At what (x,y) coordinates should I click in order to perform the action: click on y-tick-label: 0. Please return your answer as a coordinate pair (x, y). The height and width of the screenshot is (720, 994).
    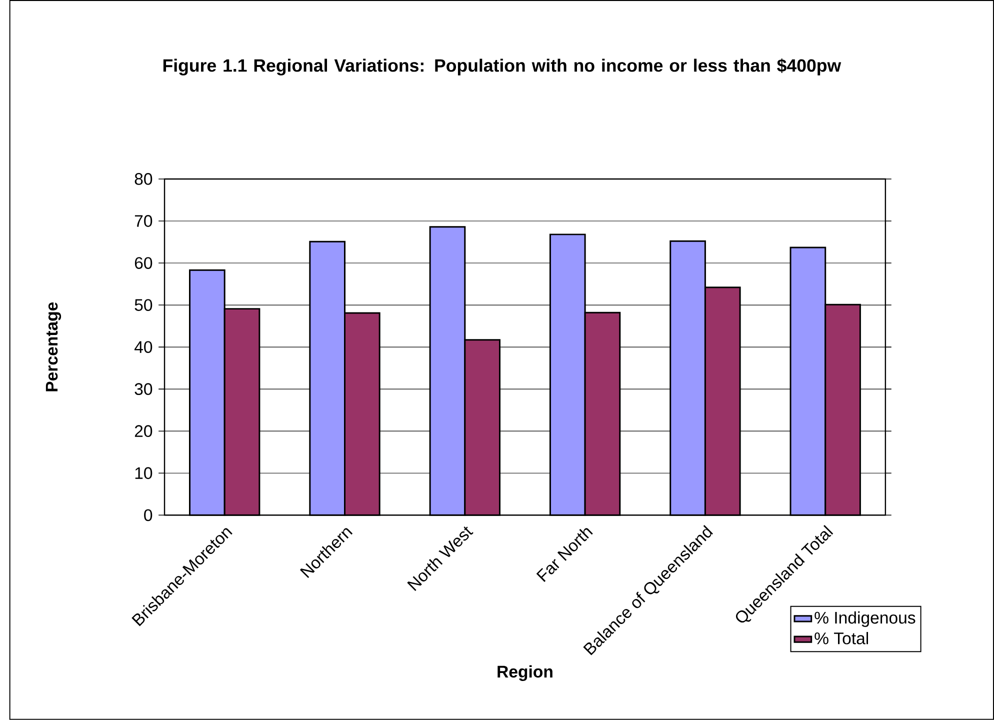
    Looking at the image, I should click on (148, 515).